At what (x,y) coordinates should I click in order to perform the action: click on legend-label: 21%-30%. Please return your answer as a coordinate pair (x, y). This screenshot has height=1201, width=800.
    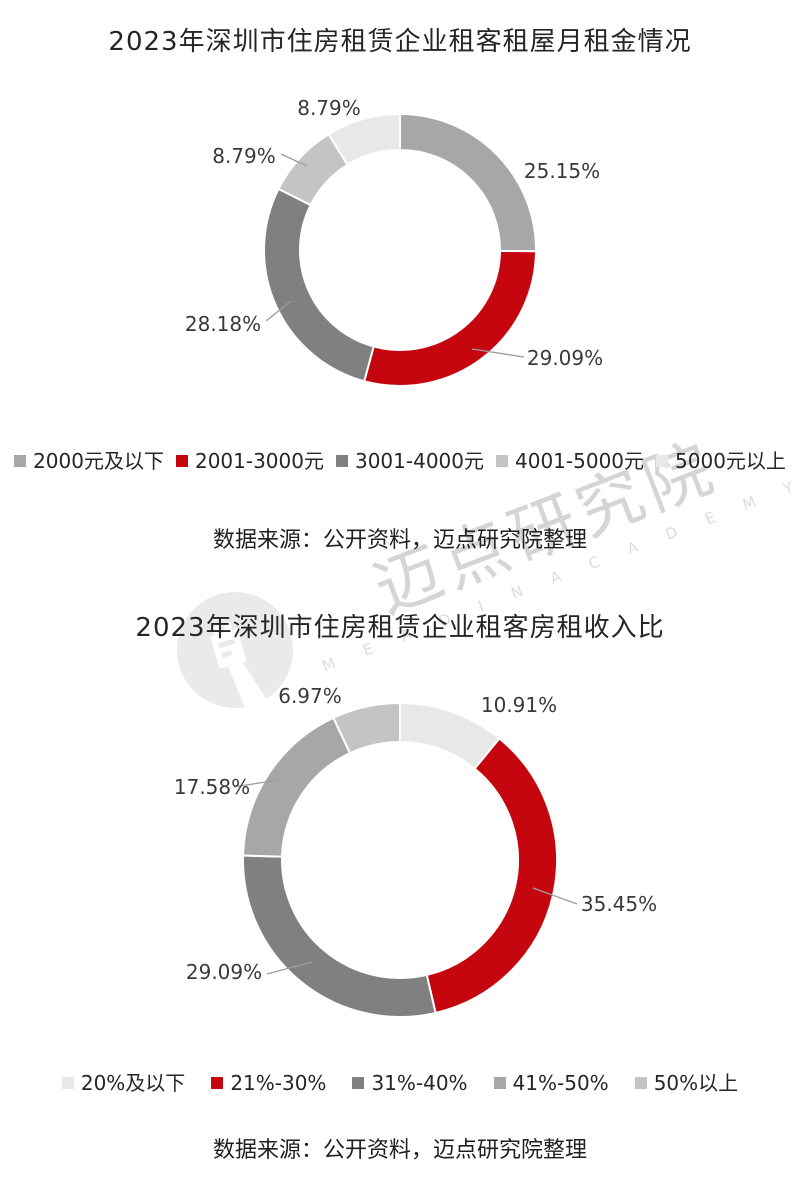
    Looking at the image, I should click on (278, 1083).